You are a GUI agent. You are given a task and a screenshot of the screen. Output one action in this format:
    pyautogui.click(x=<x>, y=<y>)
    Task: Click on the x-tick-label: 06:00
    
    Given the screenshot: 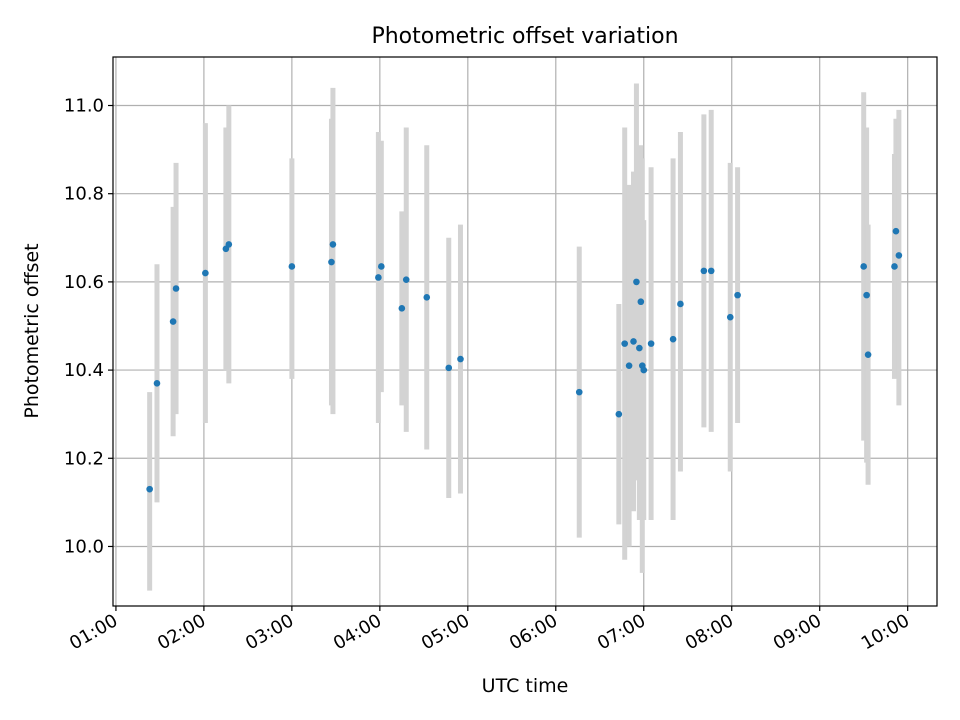 What is the action you would take?
    pyautogui.click(x=533, y=632)
    